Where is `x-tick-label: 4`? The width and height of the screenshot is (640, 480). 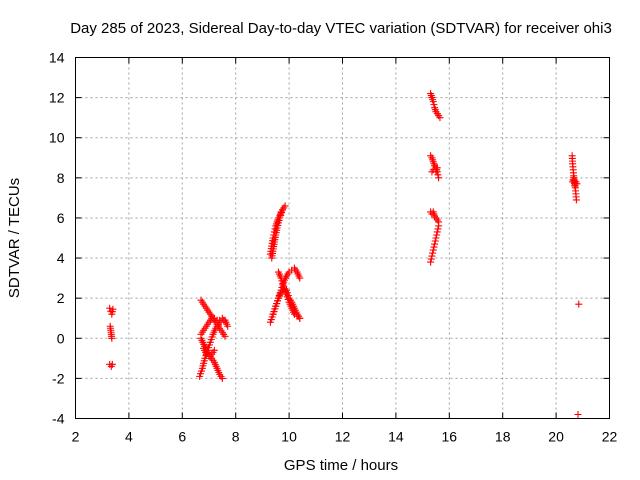
x-tick-label: 4 is located at coordinates (129, 437).